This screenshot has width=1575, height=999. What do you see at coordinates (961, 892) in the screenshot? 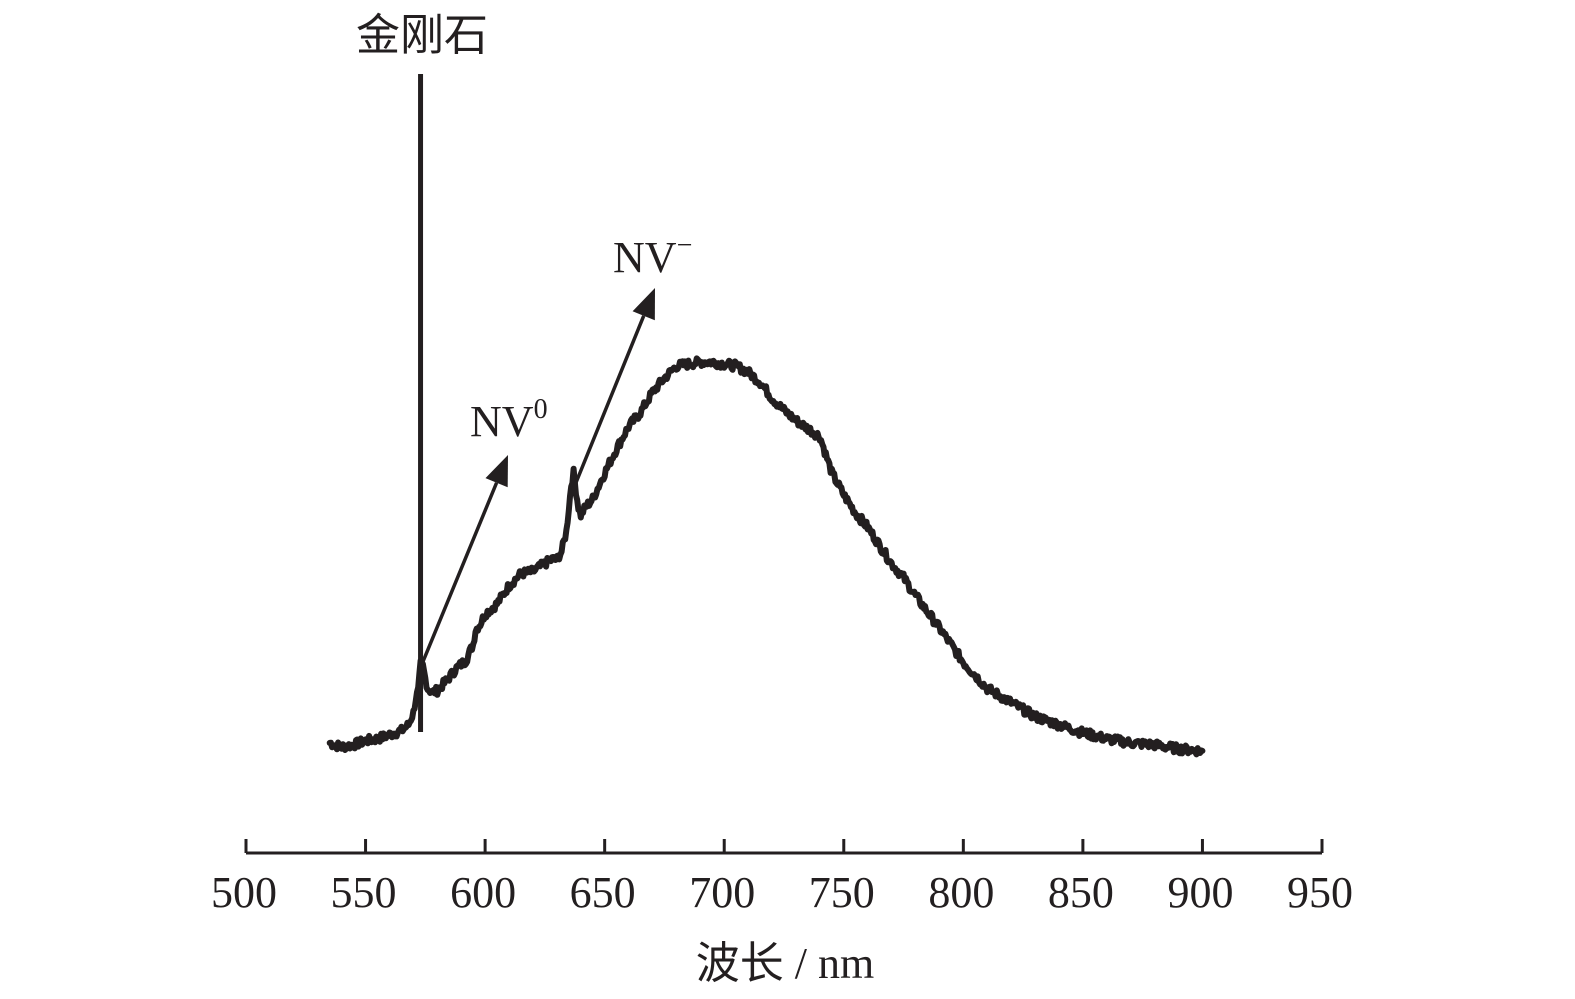
I see `x-tick-label: 800` at bounding box center [961, 892].